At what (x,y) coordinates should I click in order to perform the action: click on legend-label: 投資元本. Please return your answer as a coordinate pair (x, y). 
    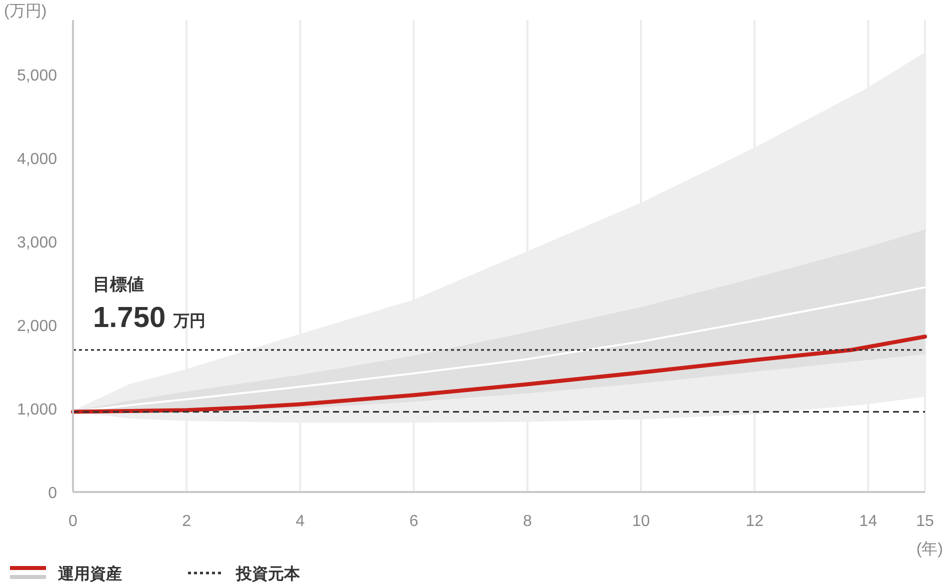
    Looking at the image, I should click on (268, 574).